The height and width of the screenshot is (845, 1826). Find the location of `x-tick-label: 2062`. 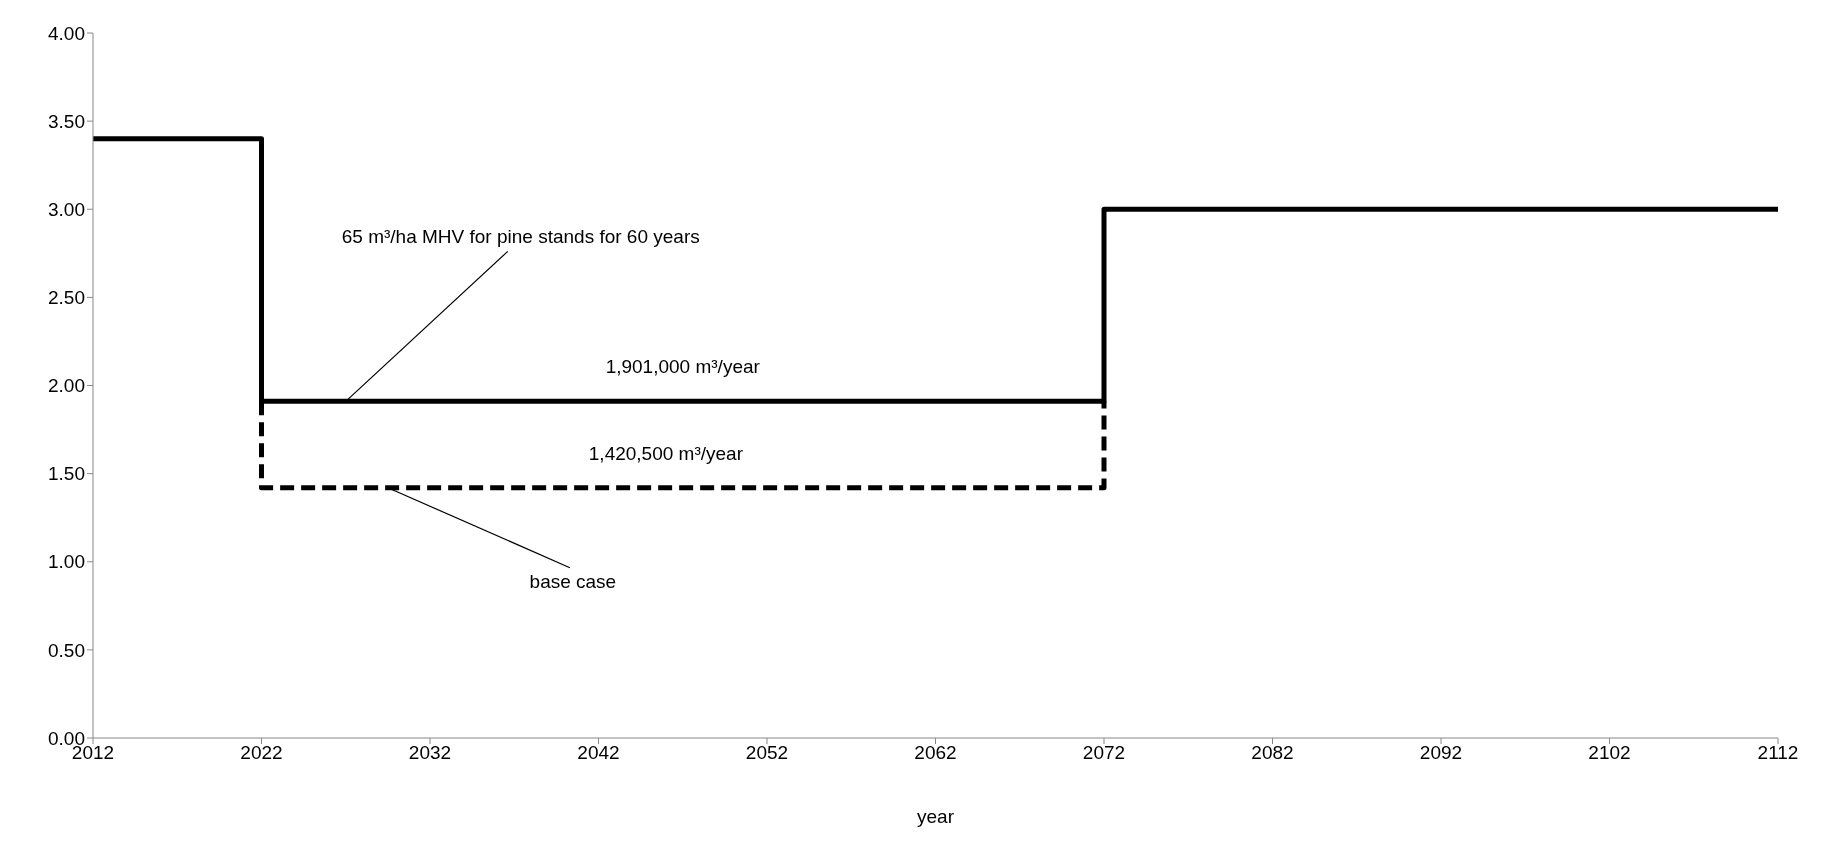

x-tick-label: 2062 is located at coordinates (935, 753).